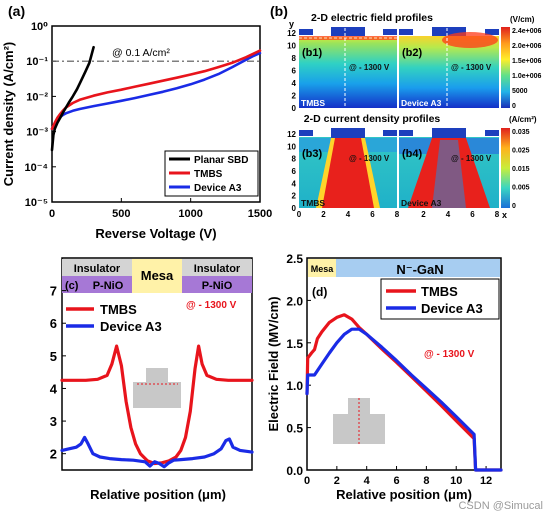 This screenshot has width=549, height=515. Describe the element at coordinates (471, 158) in the screenshot. I see `b4-voltage: @ - 1300 V` at that location.